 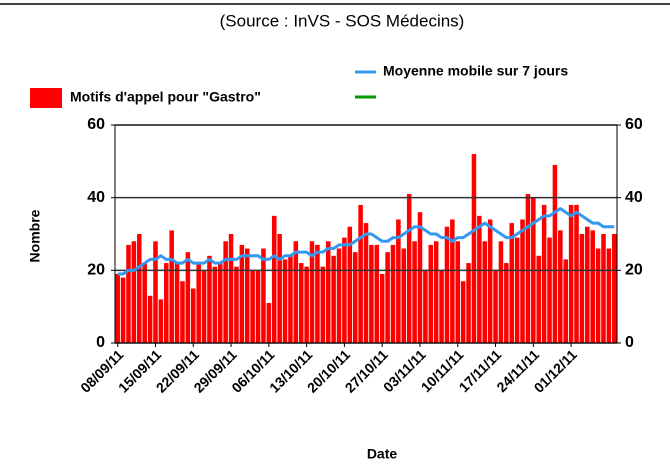 I want to click on x-axis-label: Date, so click(x=382, y=454).